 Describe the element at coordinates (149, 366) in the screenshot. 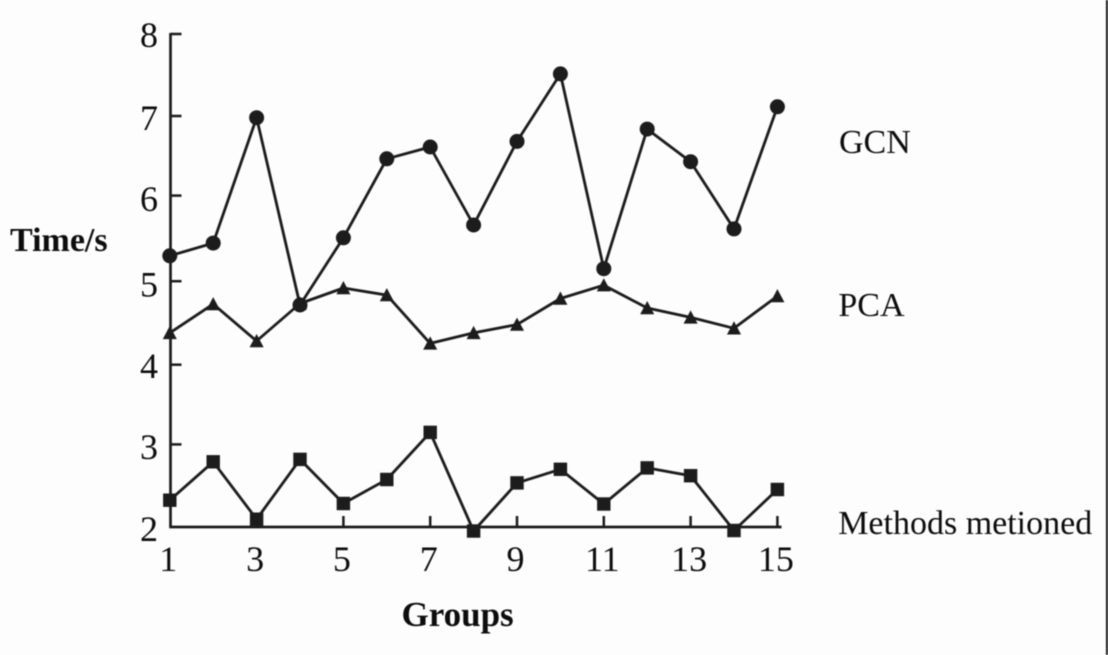

I see `svg-text: 4` at that location.